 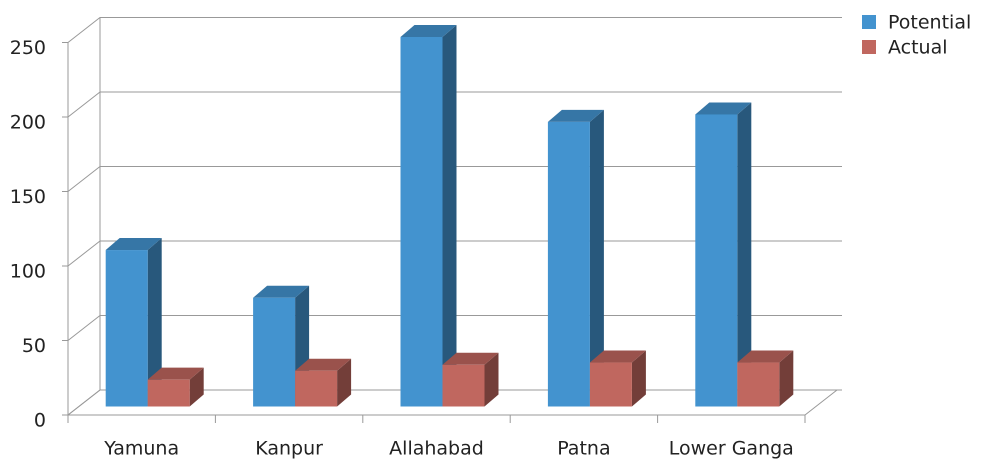 What do you see at coordinates (28, 123) in the screenshot?
I see `y-tick-label: 200` at bounding box center [28, 123].